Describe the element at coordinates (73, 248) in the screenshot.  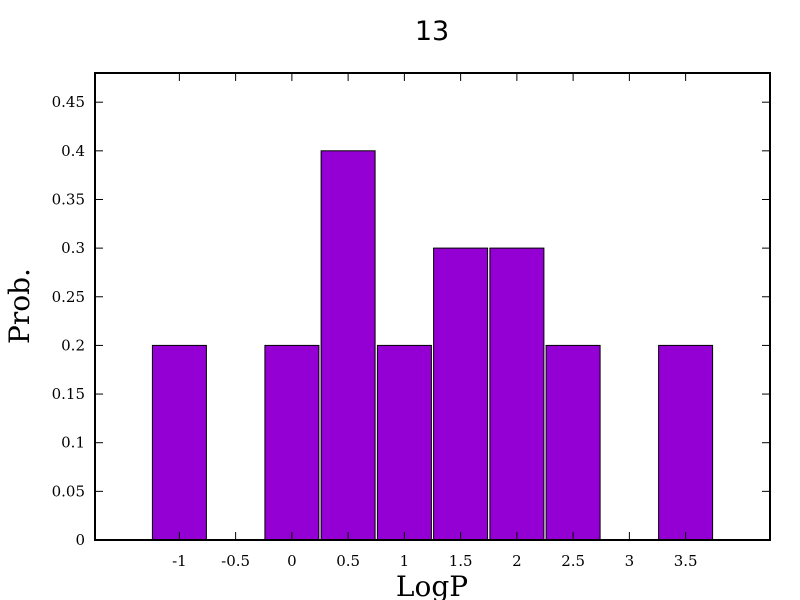
I see `y-tick-label: 0.3` at that location.